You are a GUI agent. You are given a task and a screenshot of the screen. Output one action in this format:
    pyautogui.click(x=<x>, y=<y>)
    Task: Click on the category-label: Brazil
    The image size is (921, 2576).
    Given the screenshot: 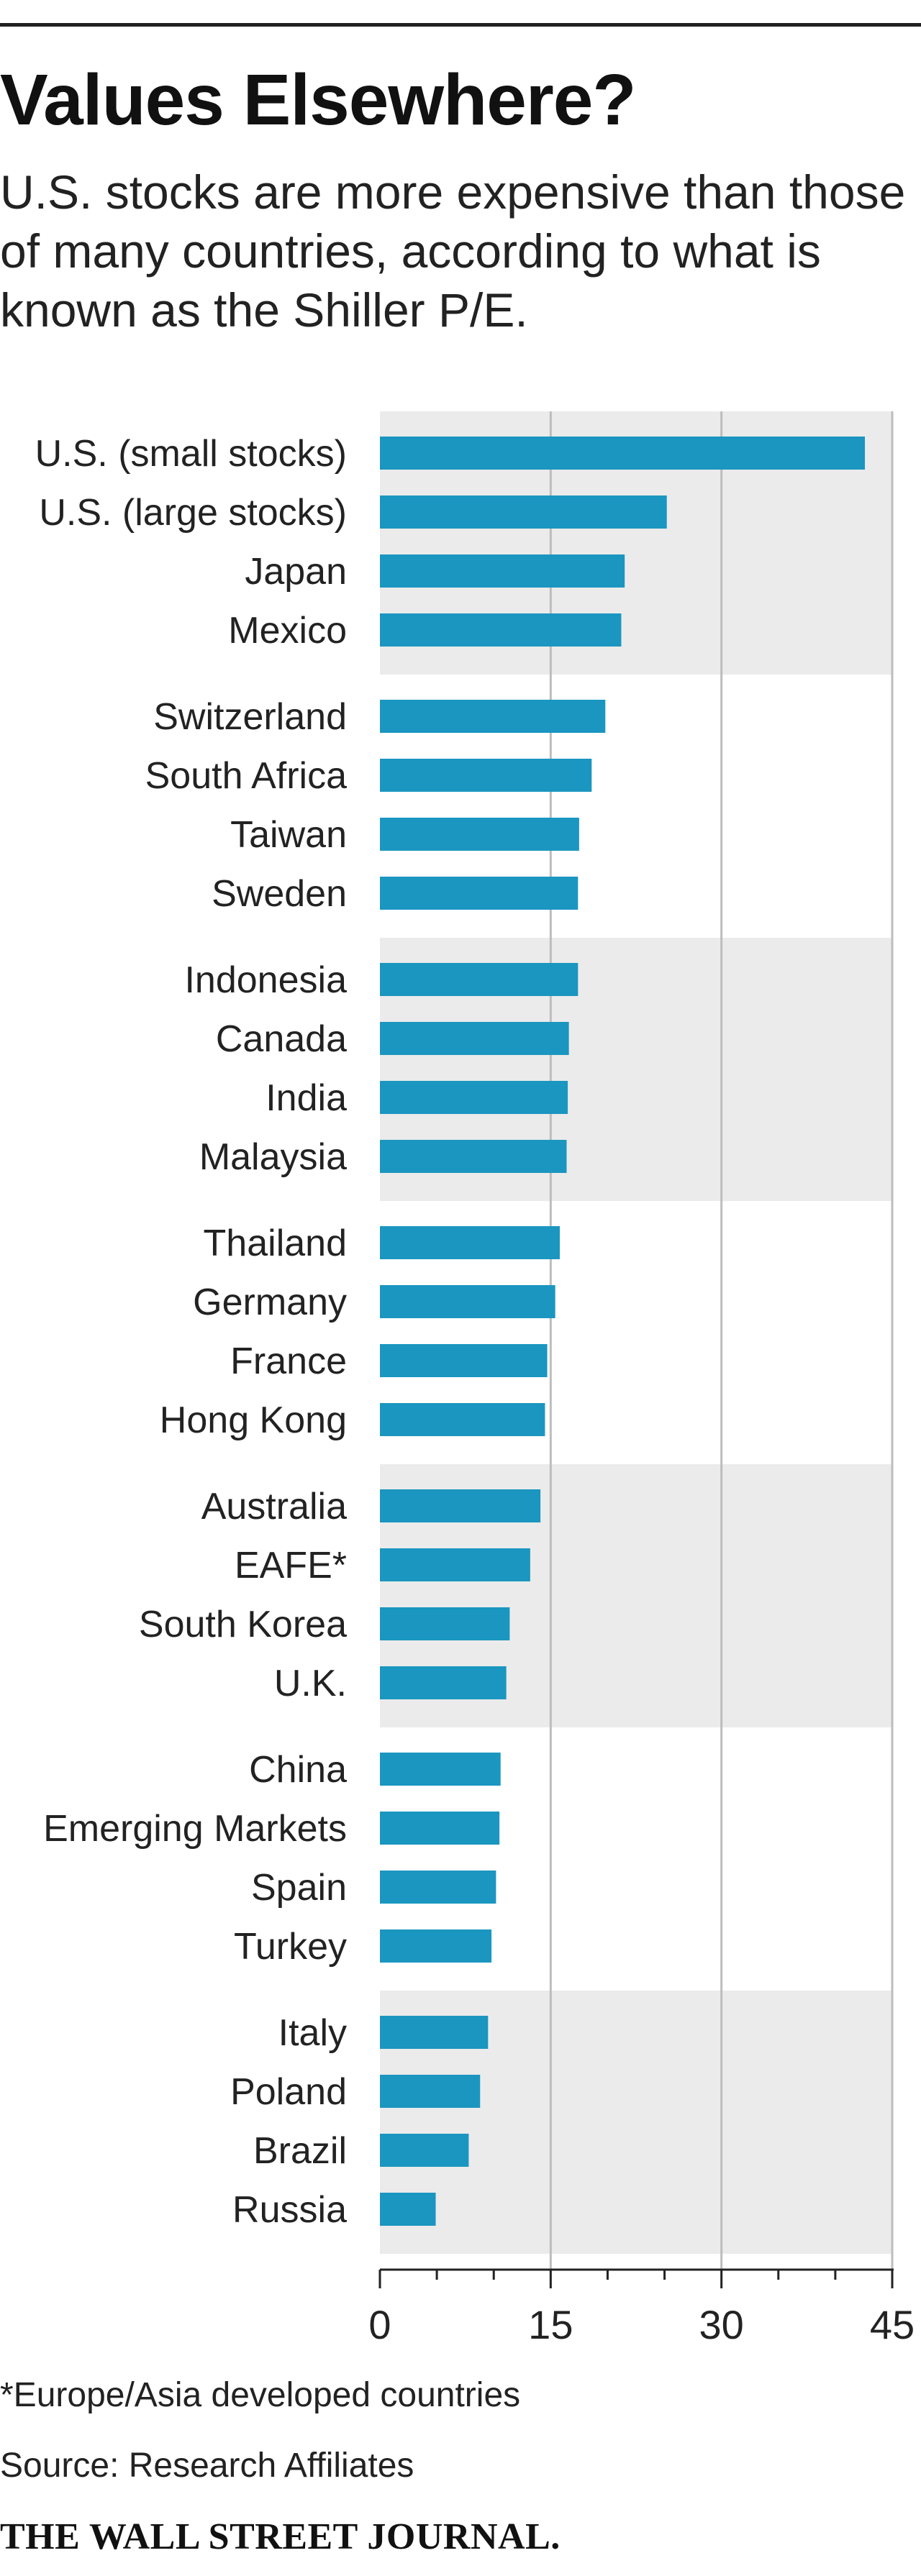 What is the action you would take?
    pyautogui.click(x=300, y=2151)
    